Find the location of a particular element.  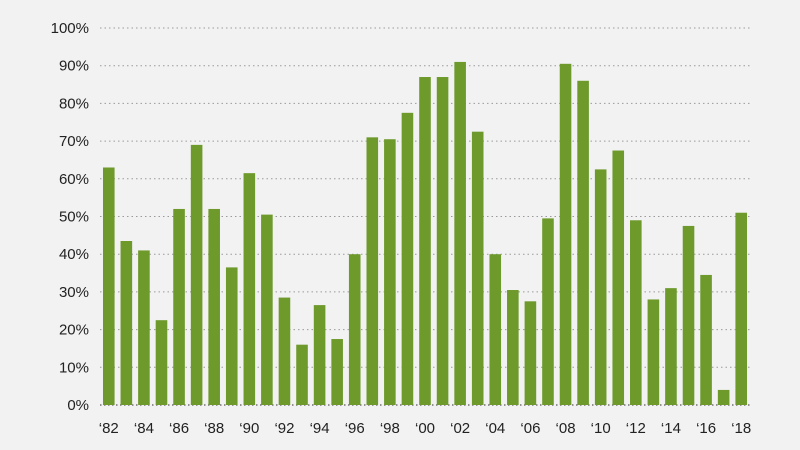

bar-1985 is located at coordinates (161, 362).